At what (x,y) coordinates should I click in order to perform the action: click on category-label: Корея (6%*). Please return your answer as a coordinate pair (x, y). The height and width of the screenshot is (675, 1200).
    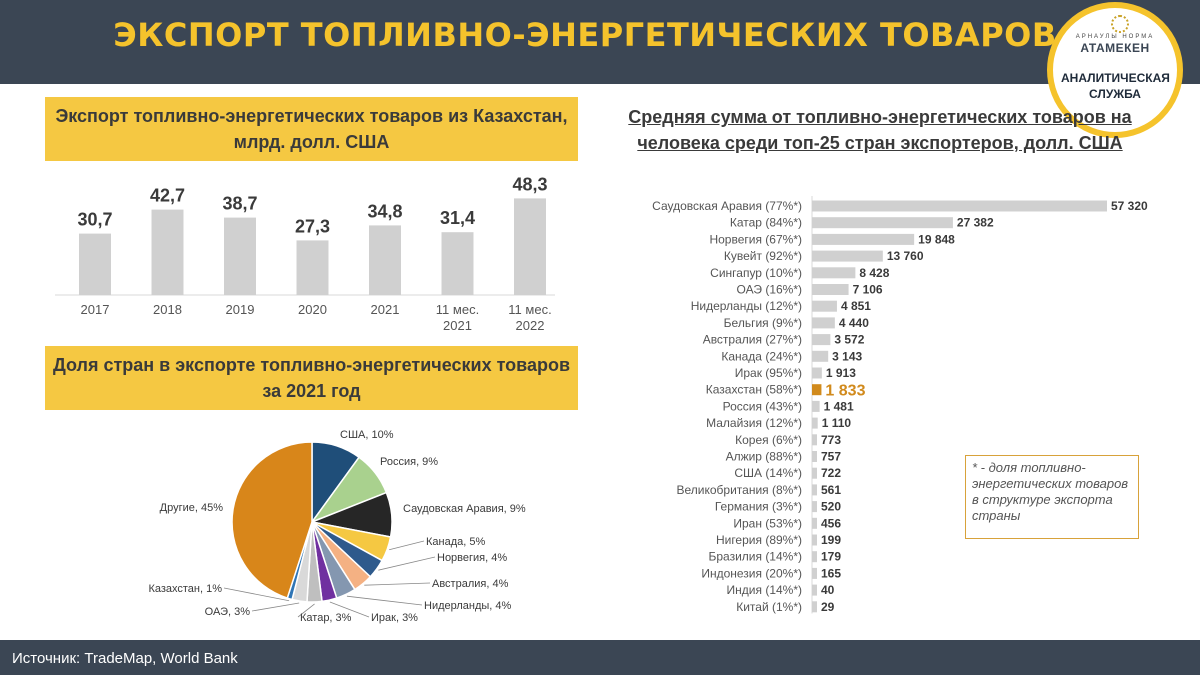
    Looking at the image, I should click on (768, 440).